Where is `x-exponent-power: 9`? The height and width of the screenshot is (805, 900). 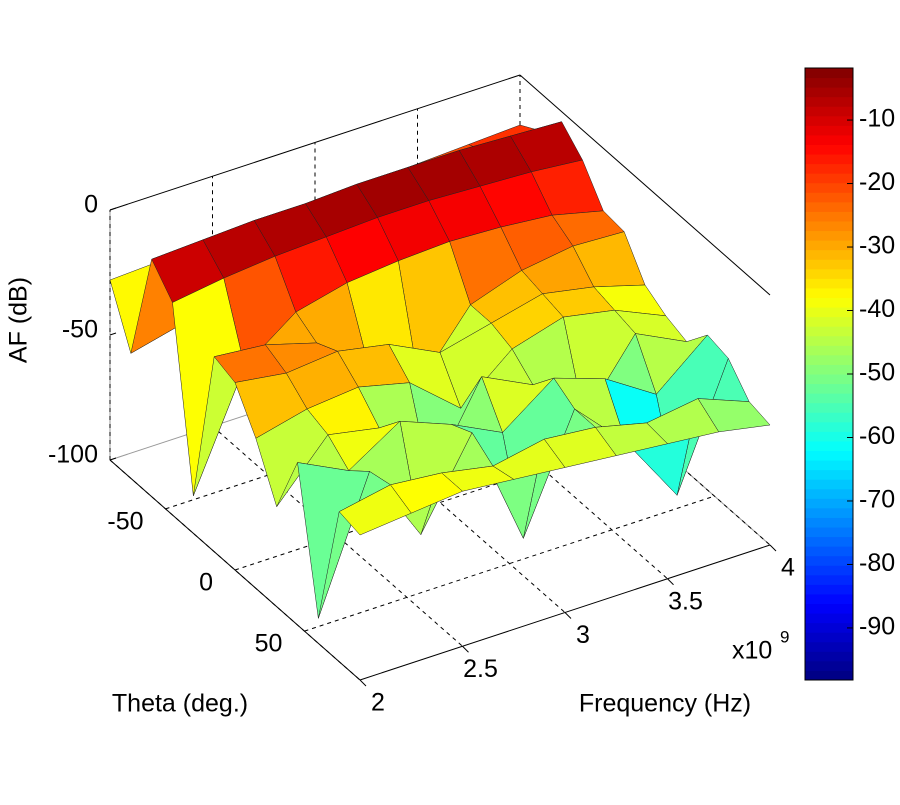 x-exponent-power: 9 is located at coordinates (784, 636).